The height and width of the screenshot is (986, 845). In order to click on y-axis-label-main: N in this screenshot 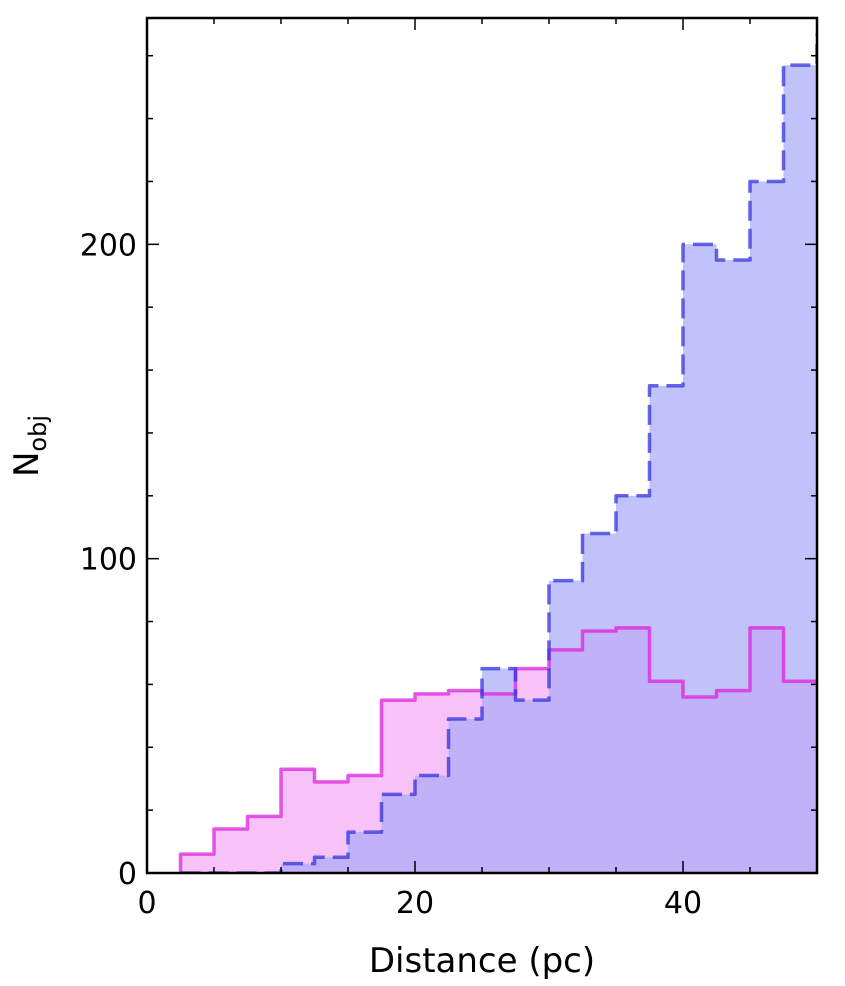, I will do `click(27, 464)`.